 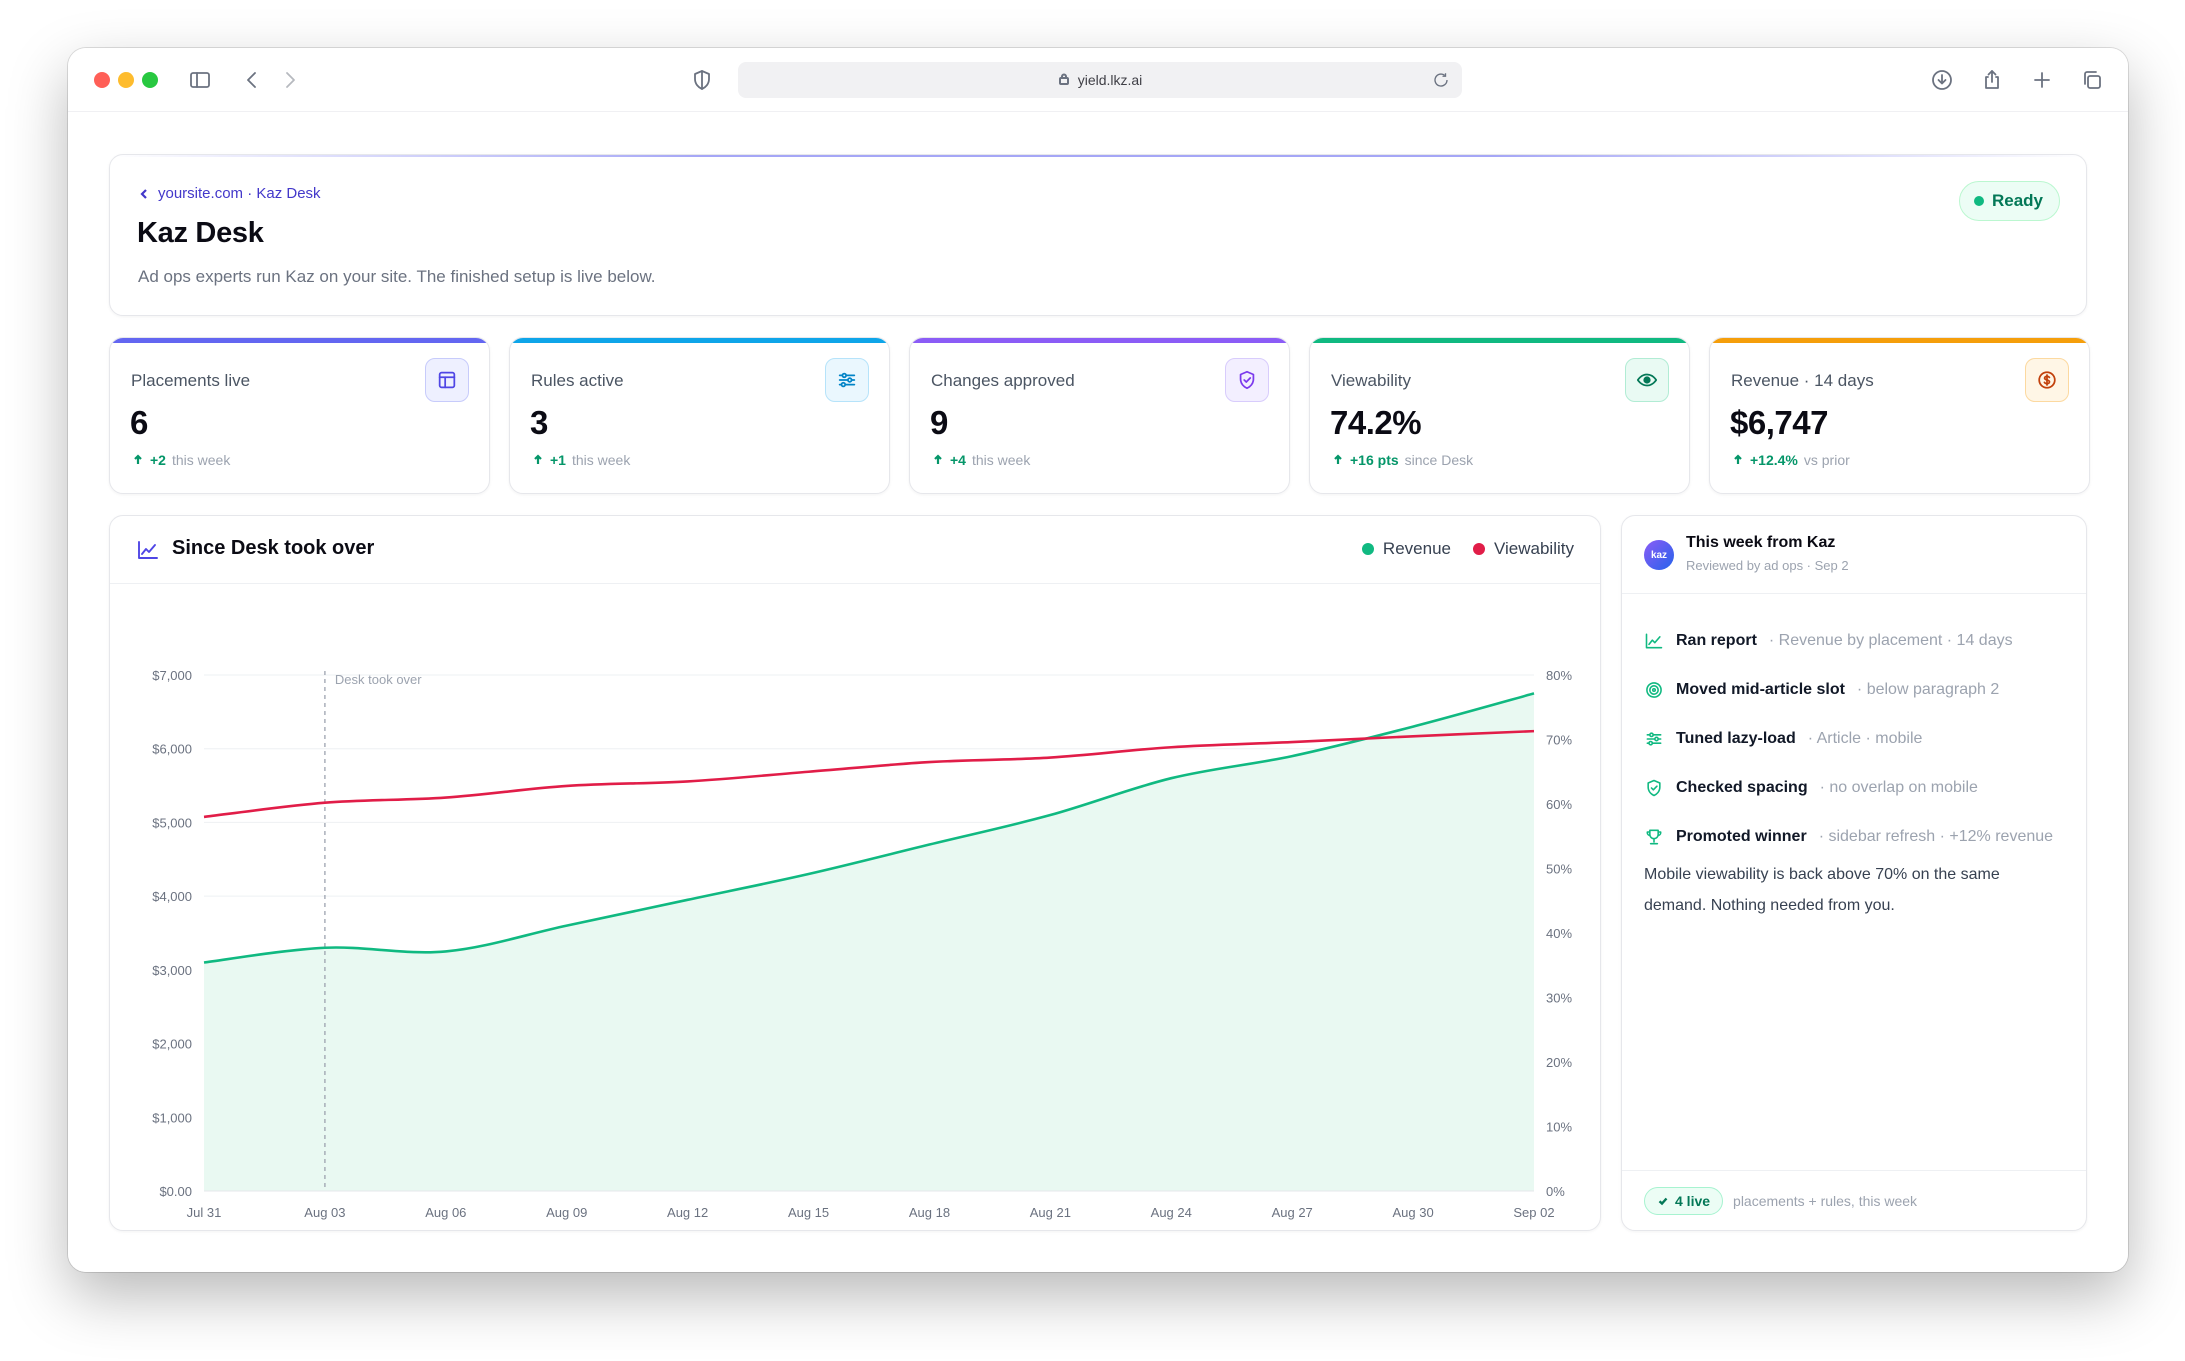 I want to click on y-tick-label-right: 20%, so click(x=1559, y=1062).